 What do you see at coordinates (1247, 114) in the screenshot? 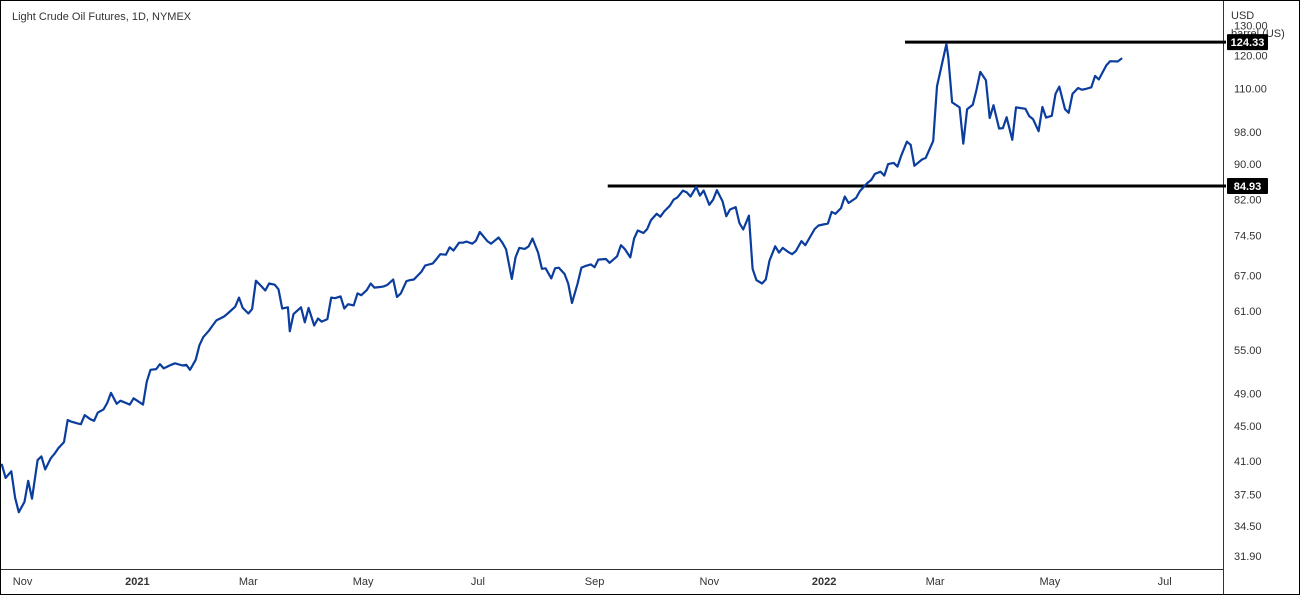
I see `level-badges: 124.33 84.93` at bounding box center [1247, 114].